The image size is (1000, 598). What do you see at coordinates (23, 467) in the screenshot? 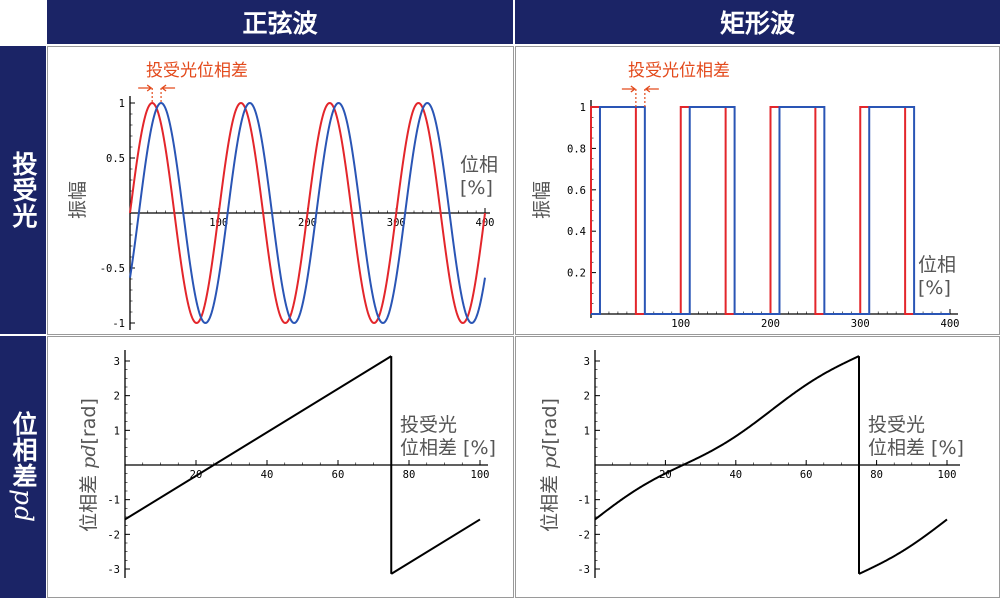
I see `row-header-phase: 位相差pd` at bounding box center [23, 467].